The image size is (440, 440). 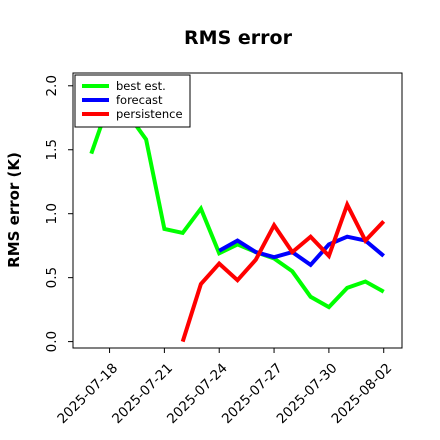 I want to click on legend-label: persistence, so click(x=149, y=114).